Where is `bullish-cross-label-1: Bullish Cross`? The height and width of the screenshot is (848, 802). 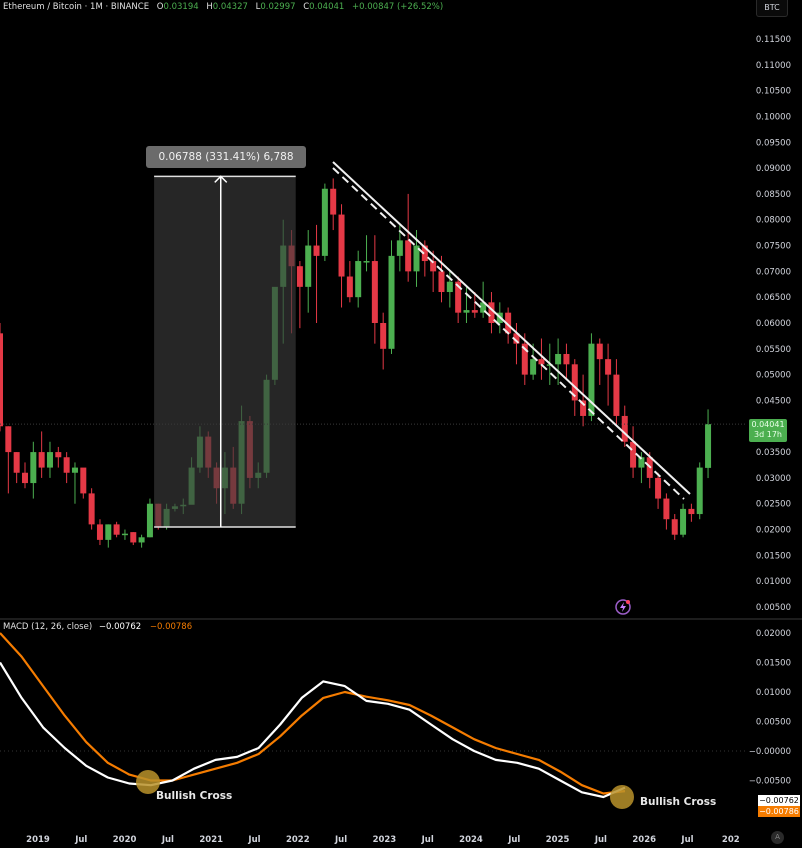
bullish-cross-label-1: Bullish Cross is located at coordinates (194, 796).